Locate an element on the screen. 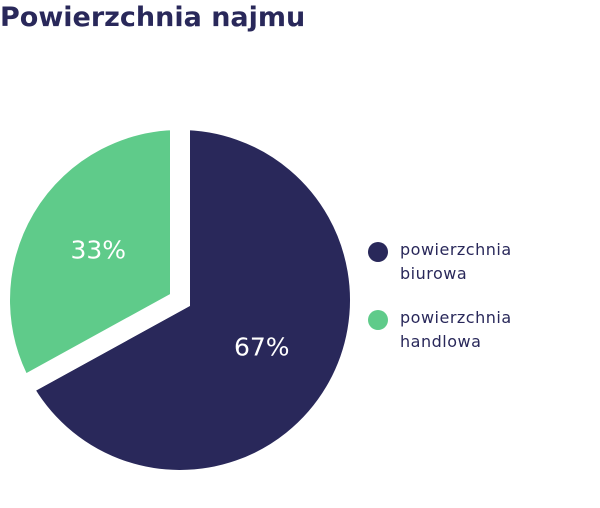  value-label: 67% is located at coordinates (262, 346).